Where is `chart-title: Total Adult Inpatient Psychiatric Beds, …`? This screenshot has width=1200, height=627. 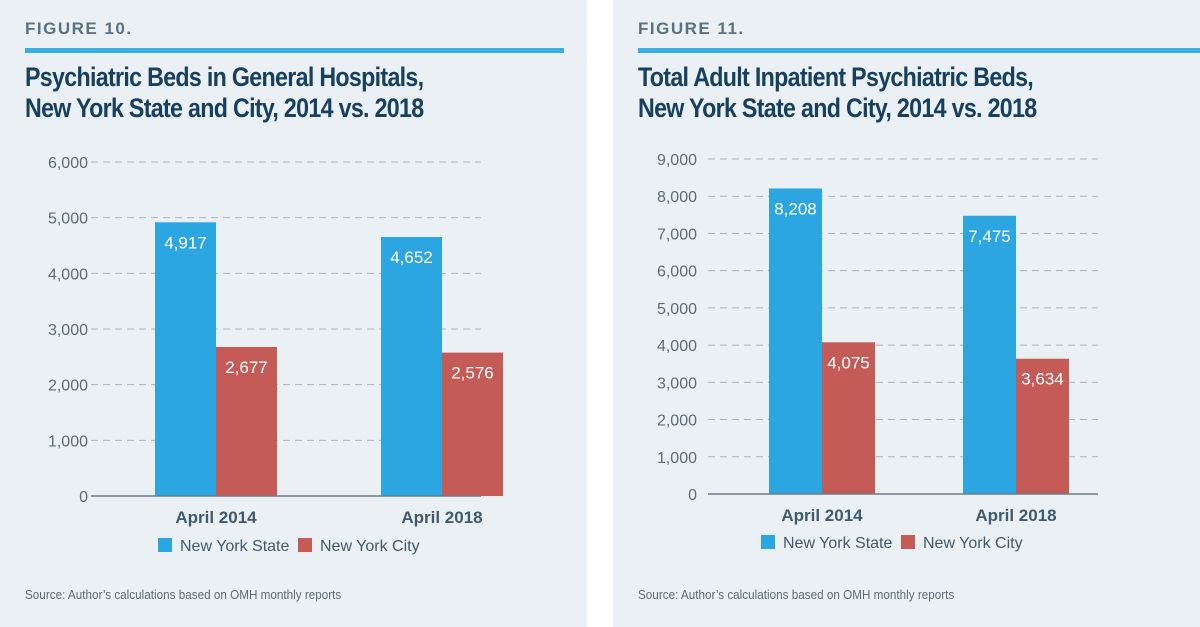
chart-title: Total Adult Inpatient Psychiatric Beds, … is located at coordinates (837, 93).